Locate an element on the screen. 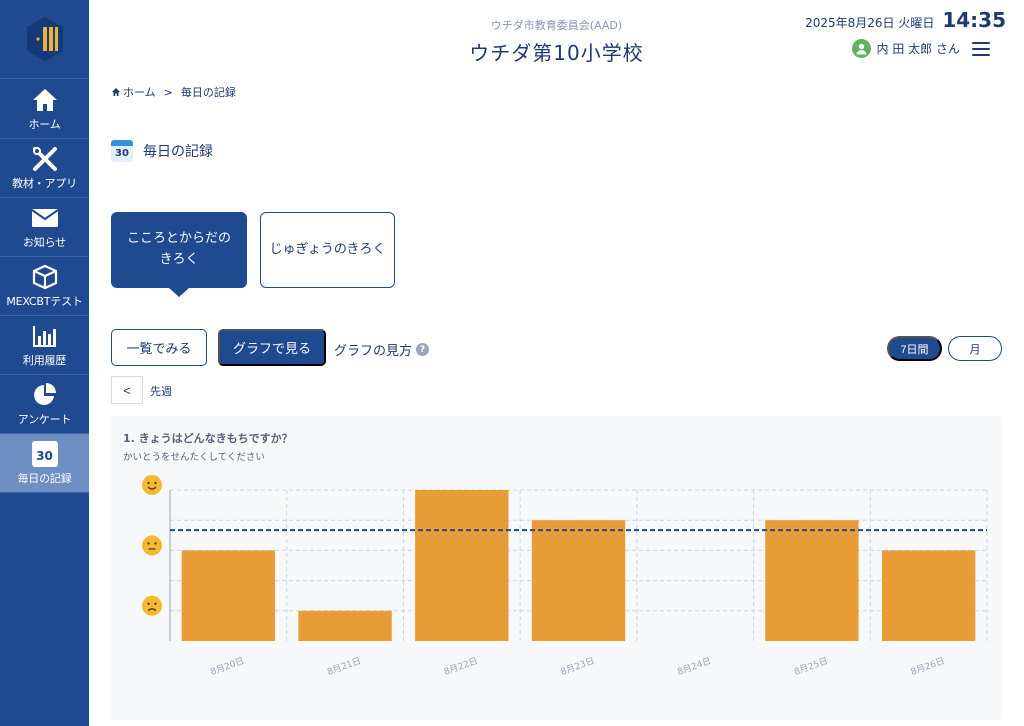 This screenshot has height=726, width=1024. user-icon is located at coordinates (861, 49).